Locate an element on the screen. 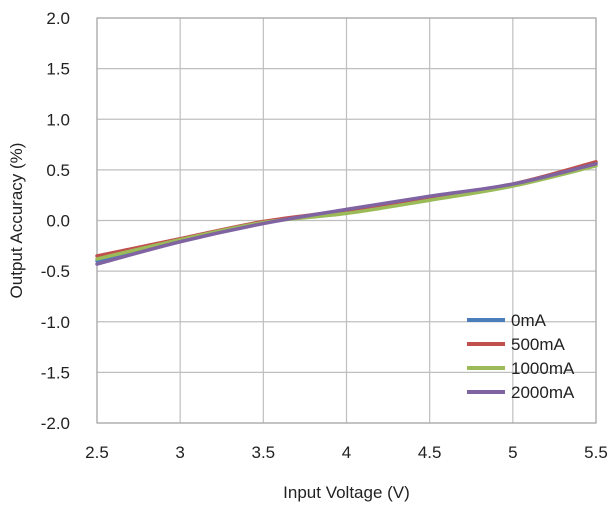  y-tick-label: -1.5 is located at coordinates (55, 372).